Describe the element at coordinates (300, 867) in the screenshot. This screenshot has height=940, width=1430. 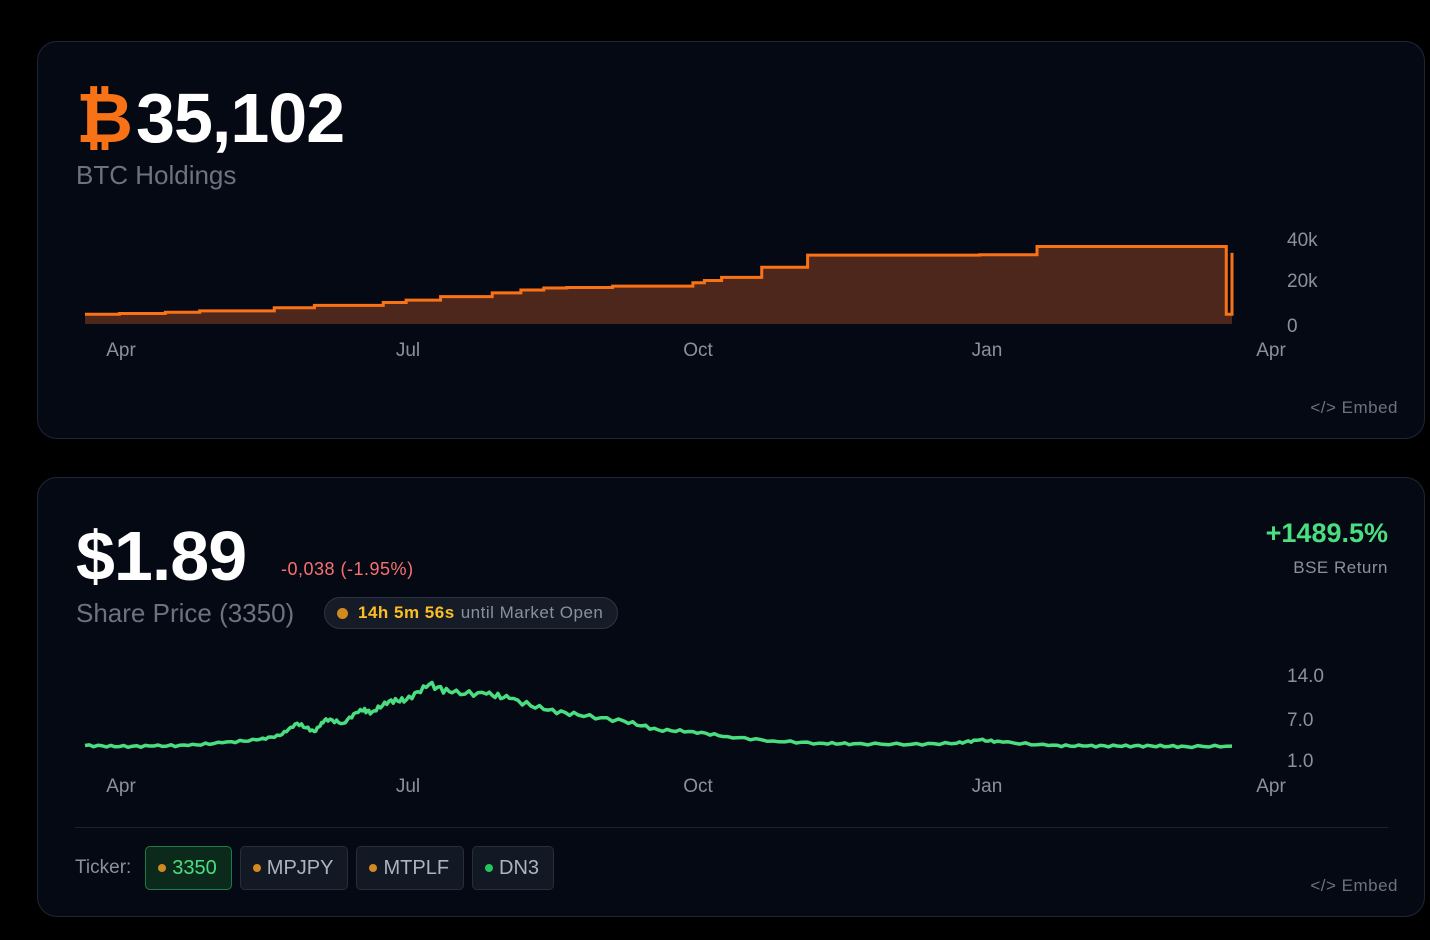
I see `ticker-button-label: MPJPY` at that location.